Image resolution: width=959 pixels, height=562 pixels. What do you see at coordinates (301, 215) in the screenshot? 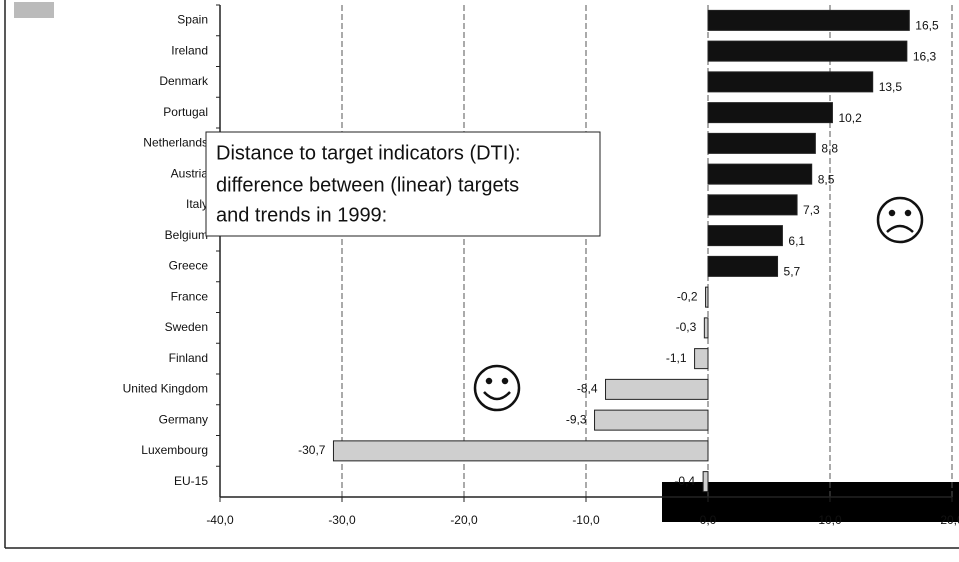
I see `annotation: and trends in 1999:` at bounding box center [301, 215].